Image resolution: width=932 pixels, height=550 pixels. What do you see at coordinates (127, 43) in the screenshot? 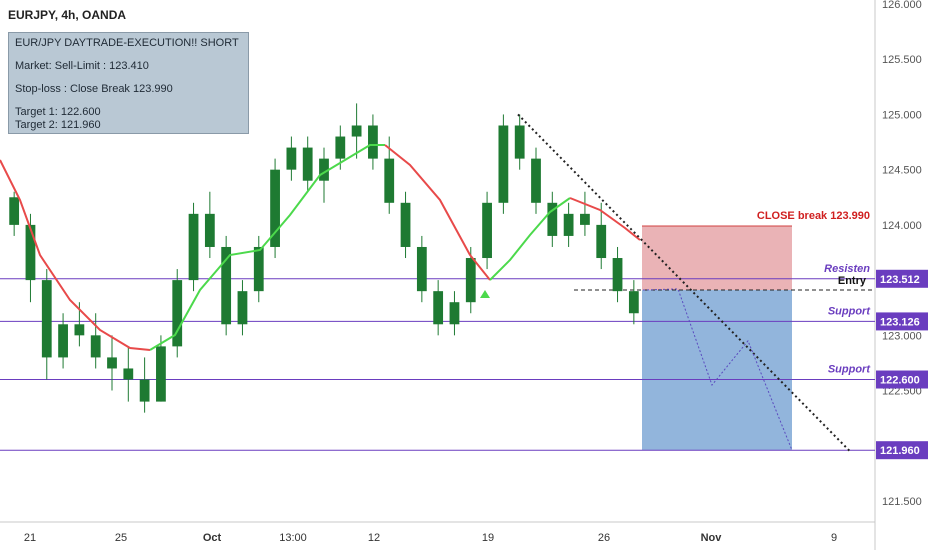
I see `info-title: EUR/JPY DAYTRADE-EXECUTION!! SHORT` at bounding box center [127, 43].